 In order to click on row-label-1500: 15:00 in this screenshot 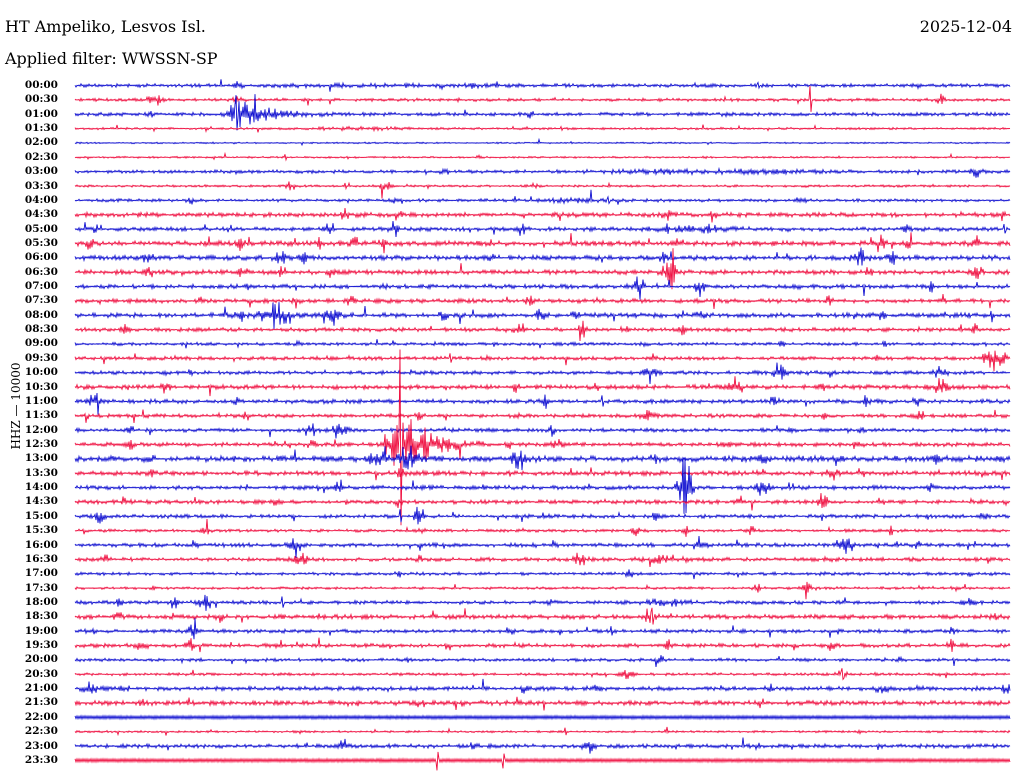, I will do `click(41, 515)`.